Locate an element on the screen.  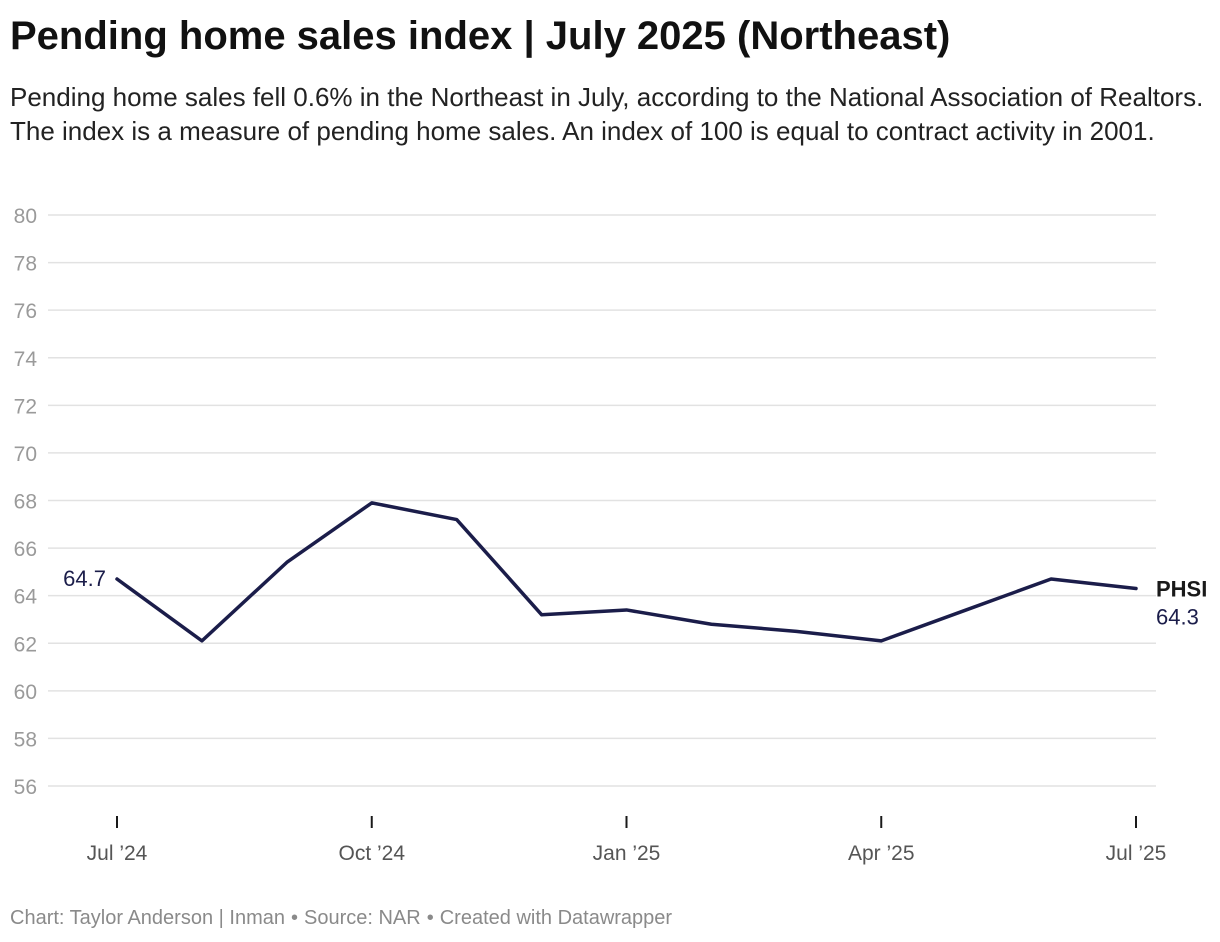
y-tick-label: 62 is located at coordinates (25, 644).